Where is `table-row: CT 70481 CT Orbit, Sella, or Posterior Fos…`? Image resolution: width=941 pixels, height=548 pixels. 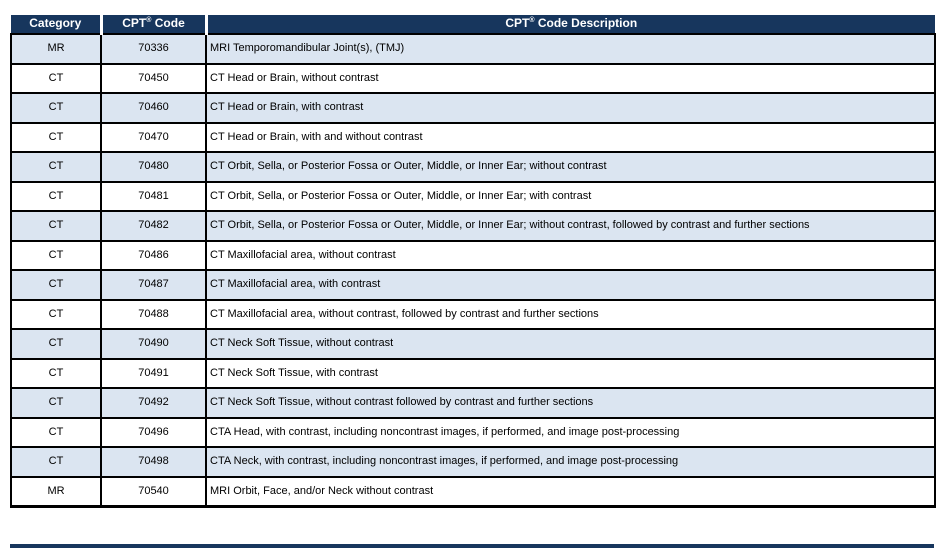
table-row: CT 70481 CT Orbit, Sella, or Posterior Fos… is located at coordinates (473, 196).